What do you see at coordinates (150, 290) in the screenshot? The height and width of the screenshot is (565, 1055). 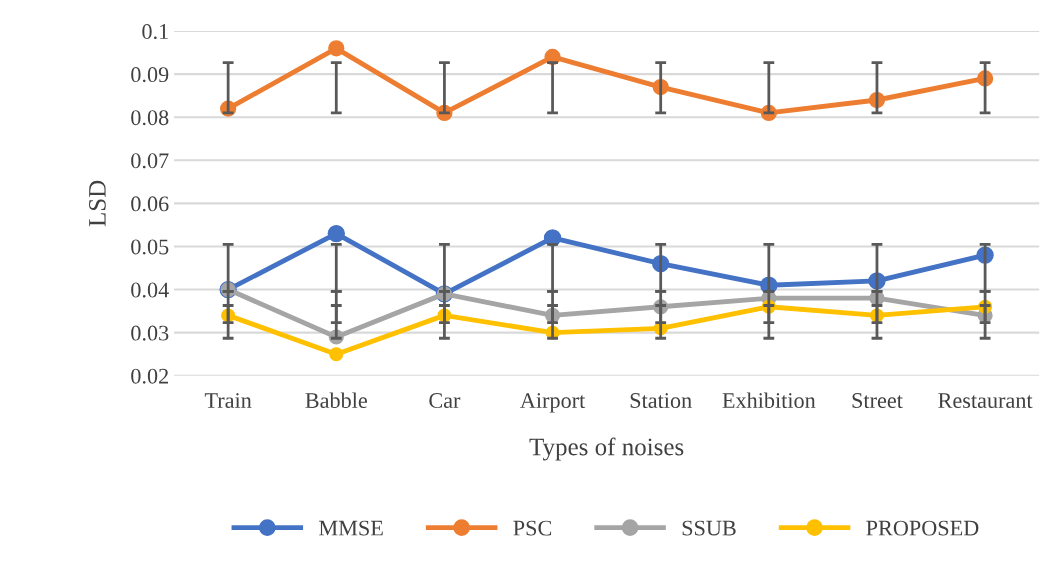 I see `y-tick-label: 0.04` at bounding box center [150, 290].